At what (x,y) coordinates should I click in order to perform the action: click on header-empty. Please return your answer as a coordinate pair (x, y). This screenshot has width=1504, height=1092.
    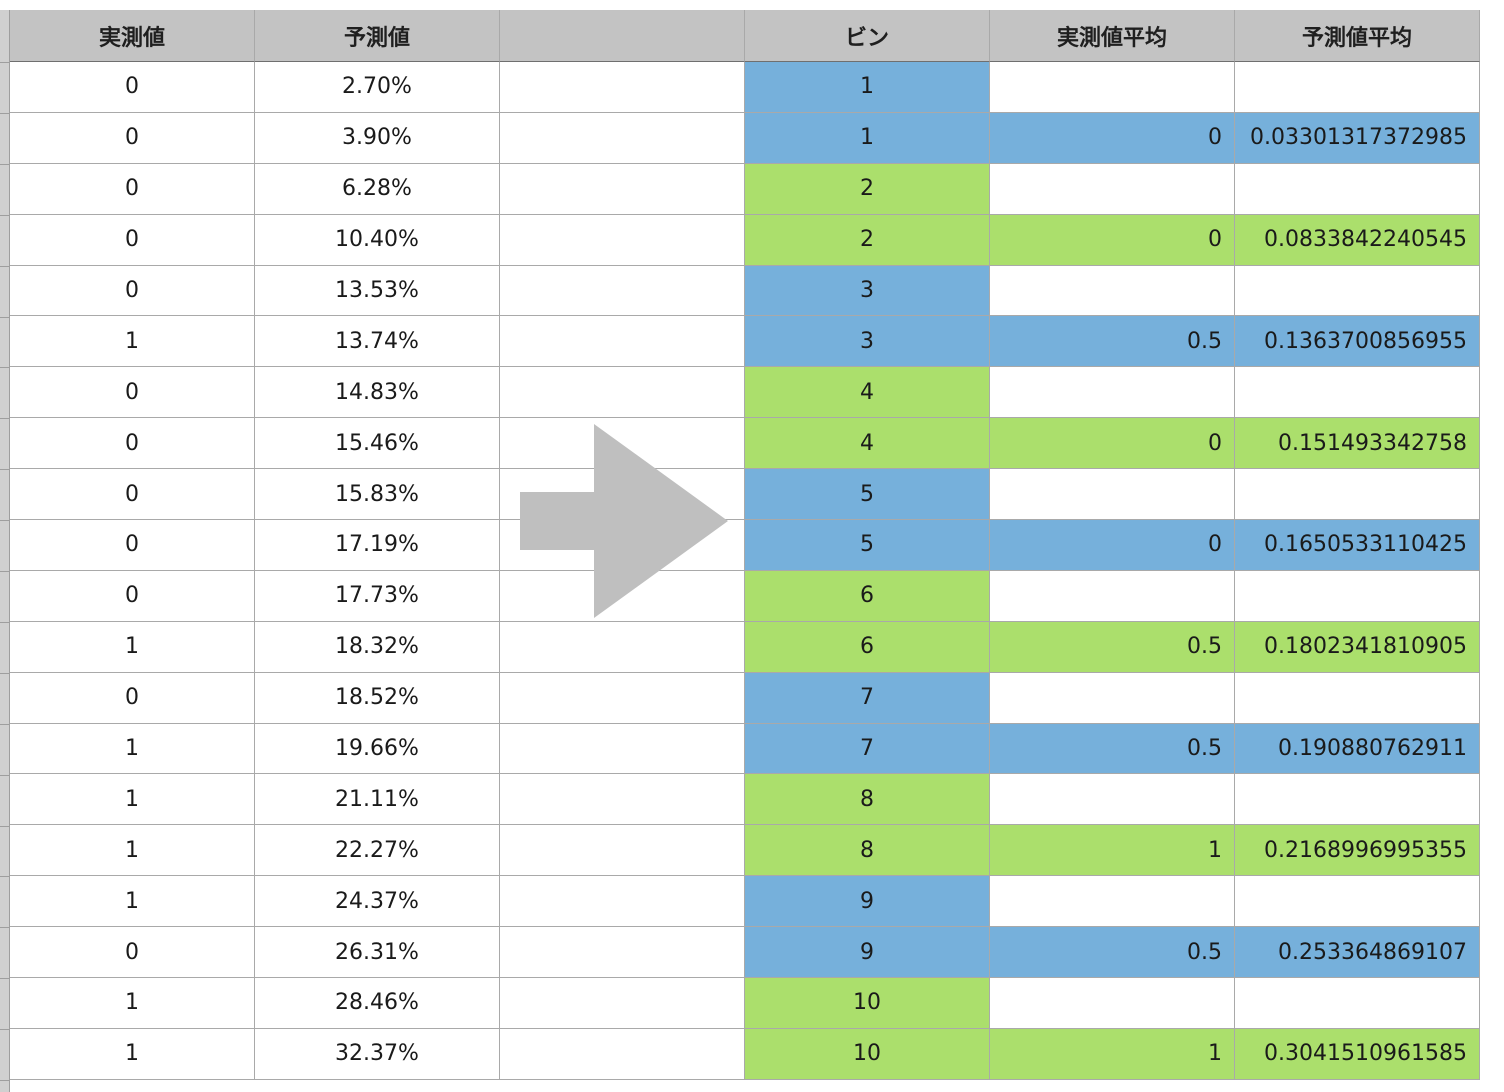
    Looking at the image, I should click on (622, 36).